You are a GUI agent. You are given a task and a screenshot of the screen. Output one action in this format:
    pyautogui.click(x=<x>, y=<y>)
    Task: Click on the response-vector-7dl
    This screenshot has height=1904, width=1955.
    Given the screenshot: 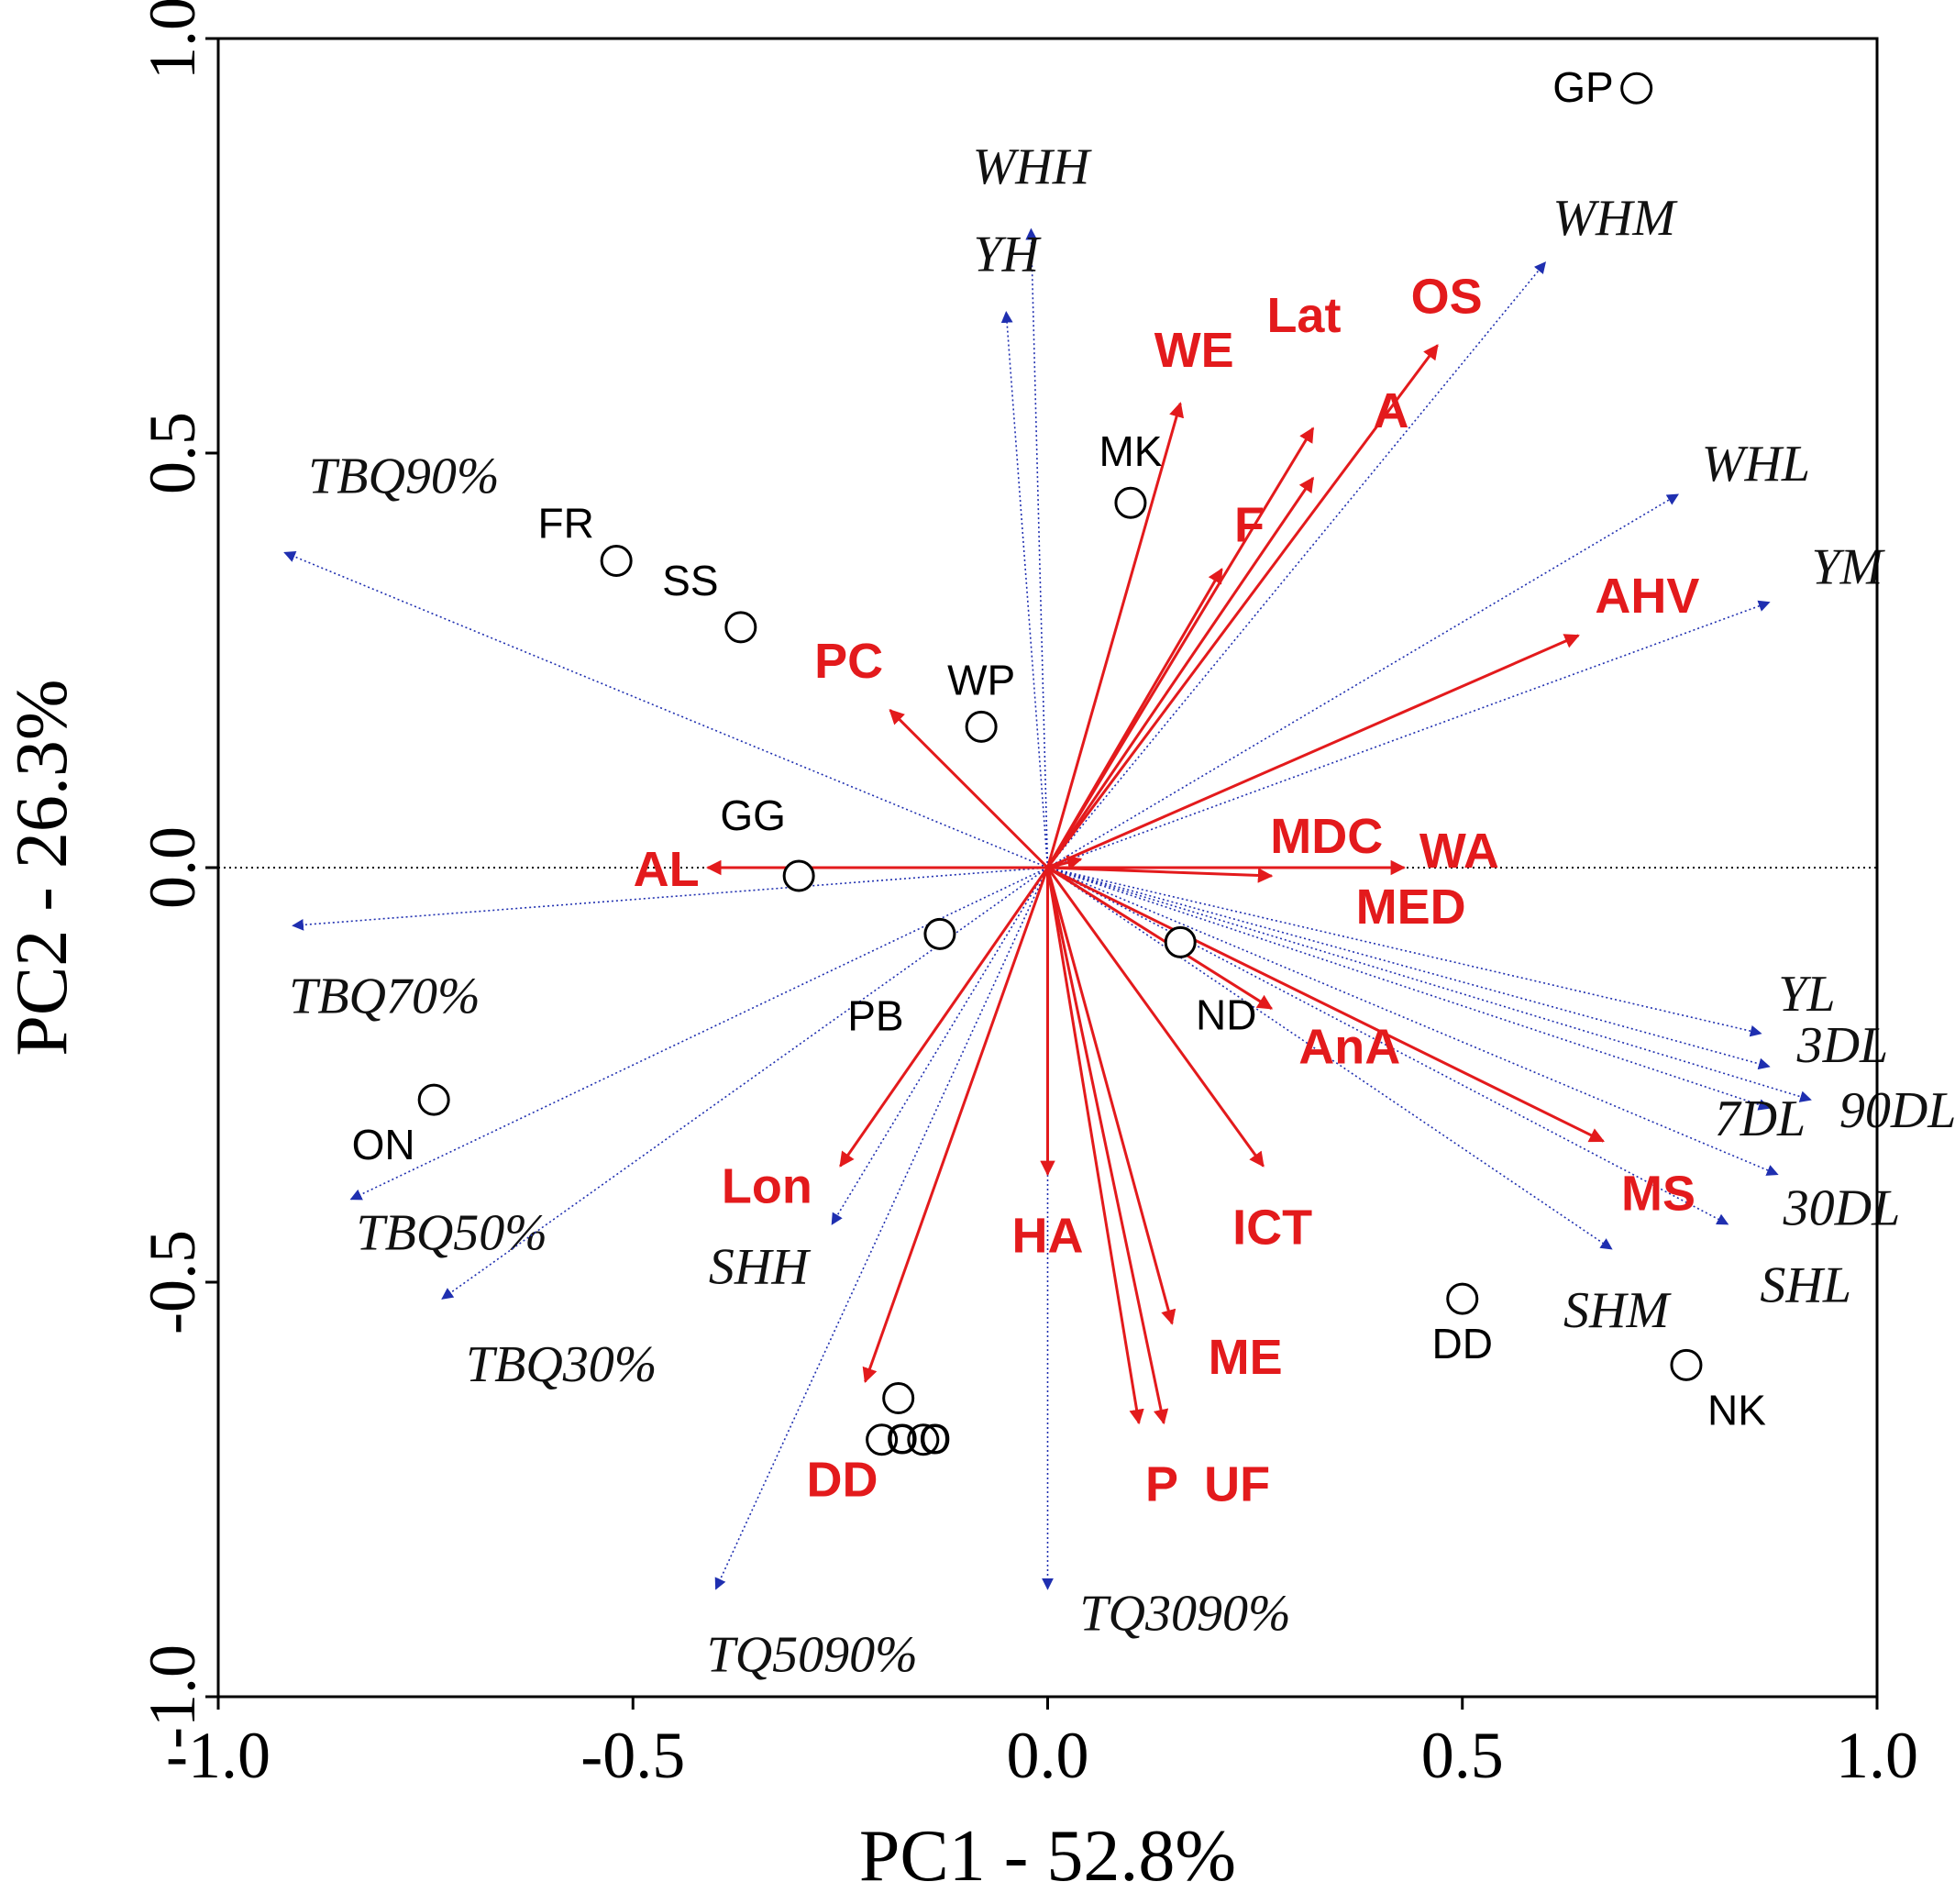 What is the action you would take?
    pyautogui.click(x=1409, y=989)
    